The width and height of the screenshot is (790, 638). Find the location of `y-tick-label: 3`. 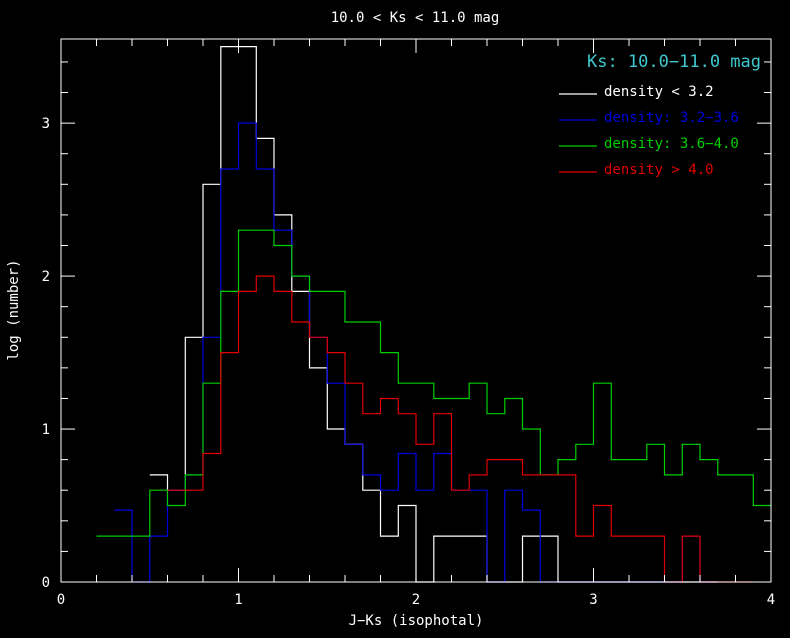

y-tick-label: 3 is located at coordinates (46, 124).